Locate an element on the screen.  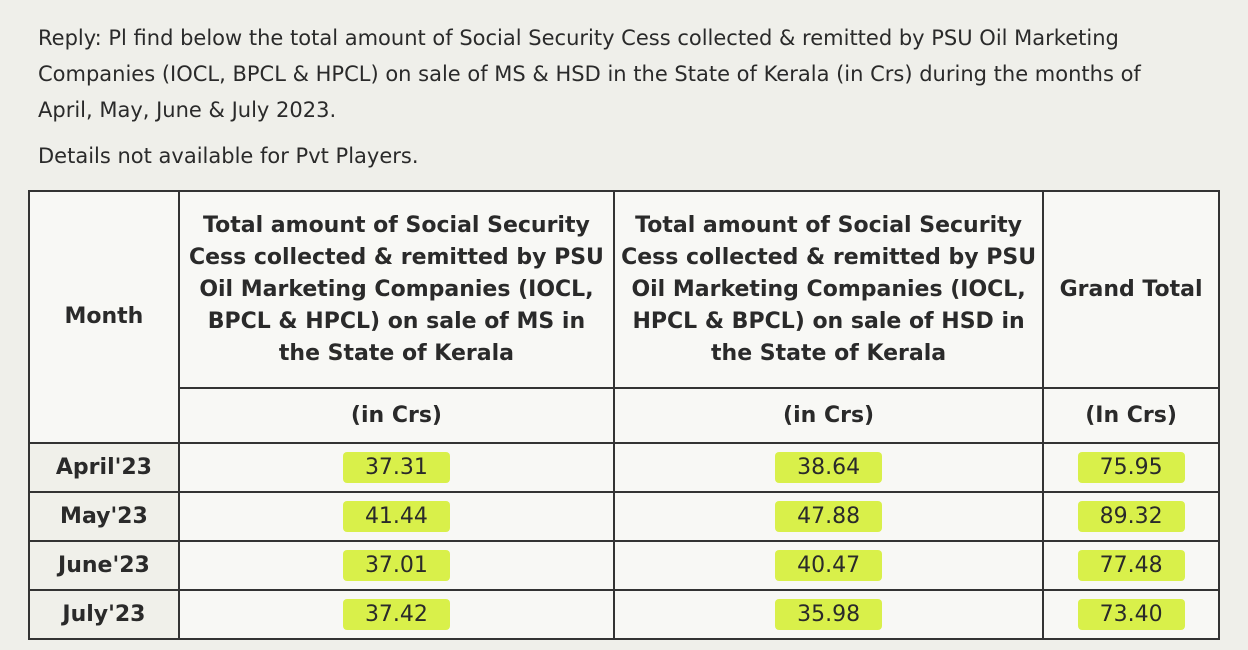
month-cell: June'23 is located at coordinates (104, 565).